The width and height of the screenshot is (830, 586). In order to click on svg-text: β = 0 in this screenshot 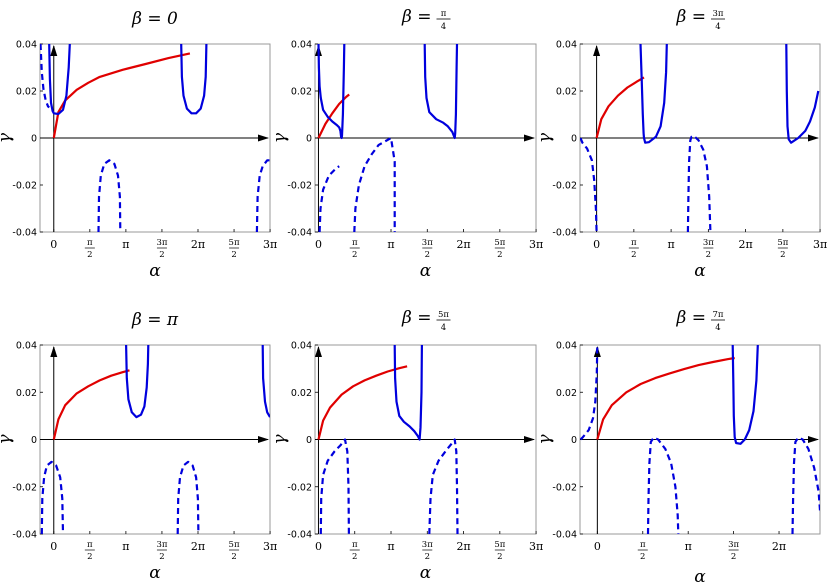, I will do `click(154, 19)`.